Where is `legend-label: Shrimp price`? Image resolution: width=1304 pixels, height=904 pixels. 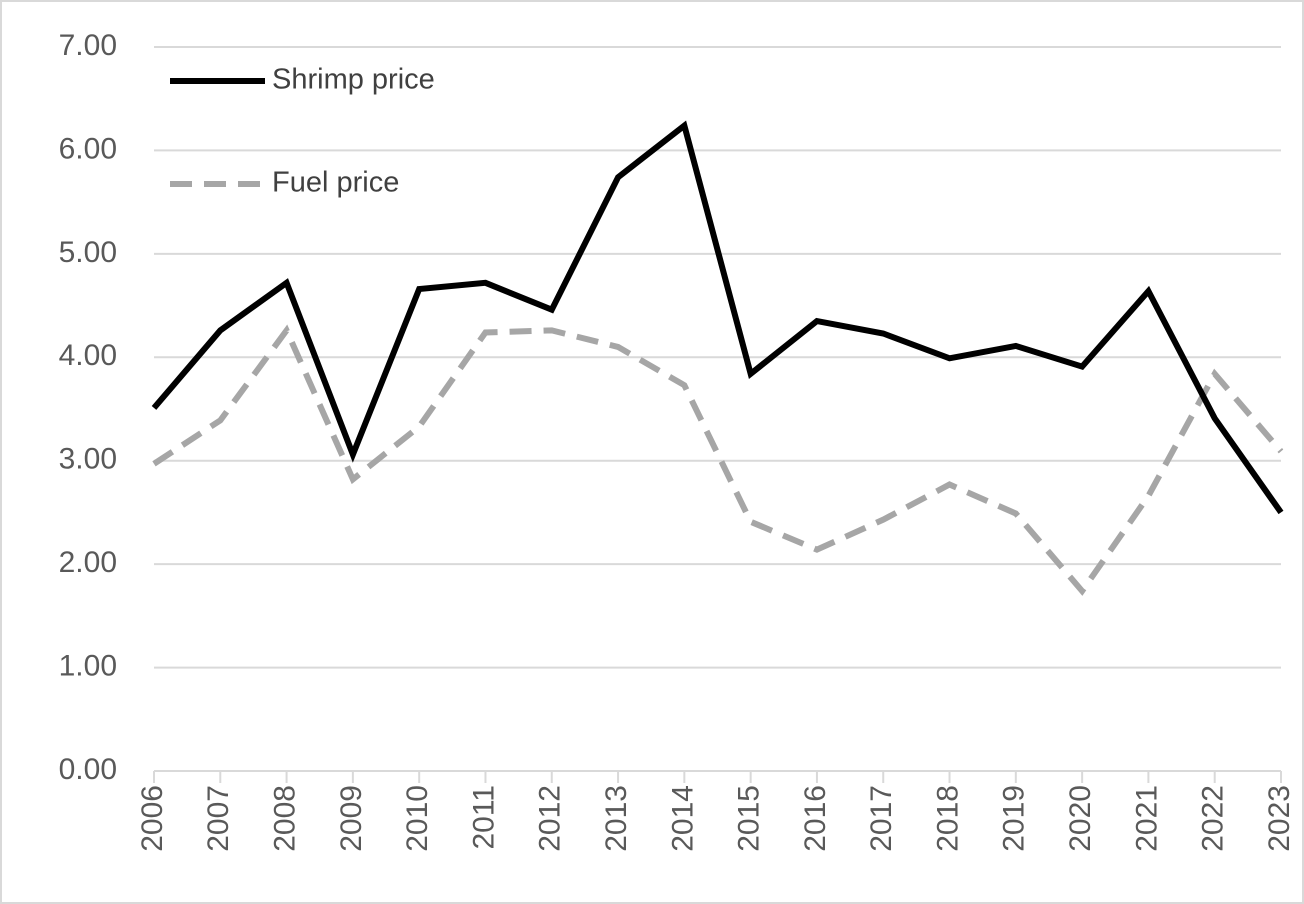 legend-label: Shrimp price is located at coordinates (353, 80).